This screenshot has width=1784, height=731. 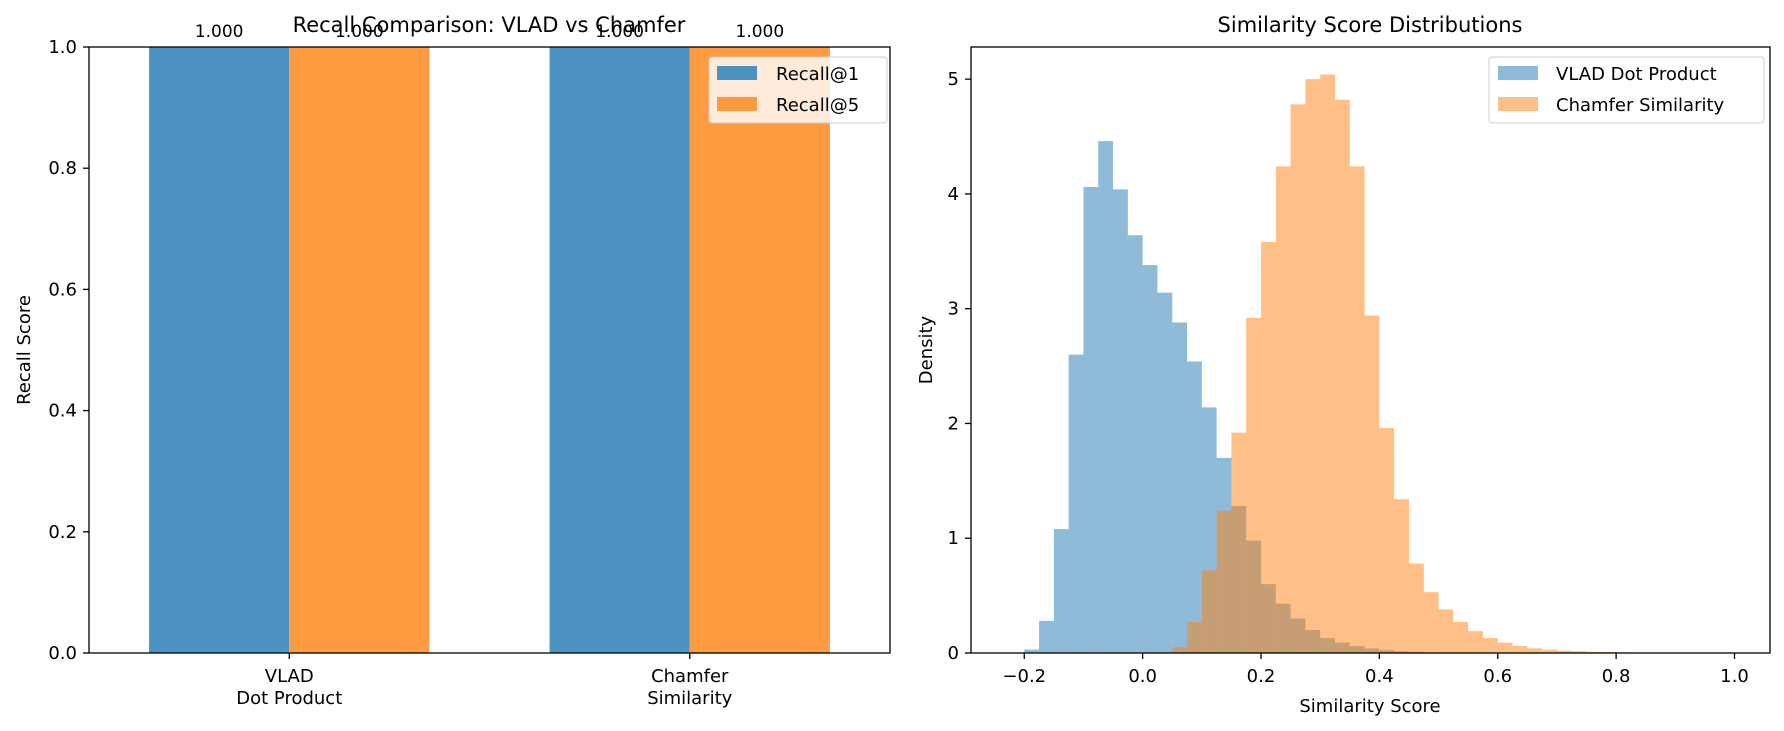 What do you see at coordinates (1261, 676) in the screenshot?
I see `x-tick-label: 0.2` at bounding box center [1261, 676].